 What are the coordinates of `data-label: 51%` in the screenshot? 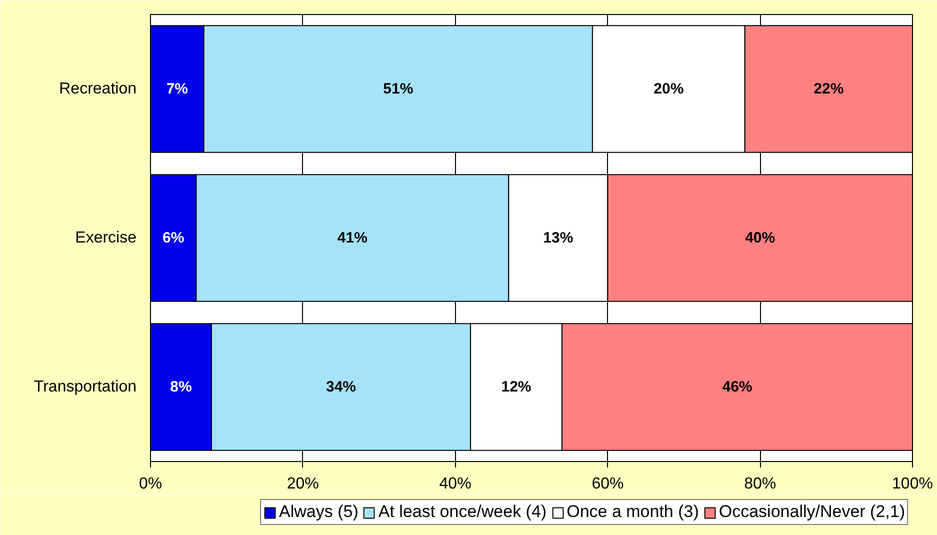 It's located at (398, 89).